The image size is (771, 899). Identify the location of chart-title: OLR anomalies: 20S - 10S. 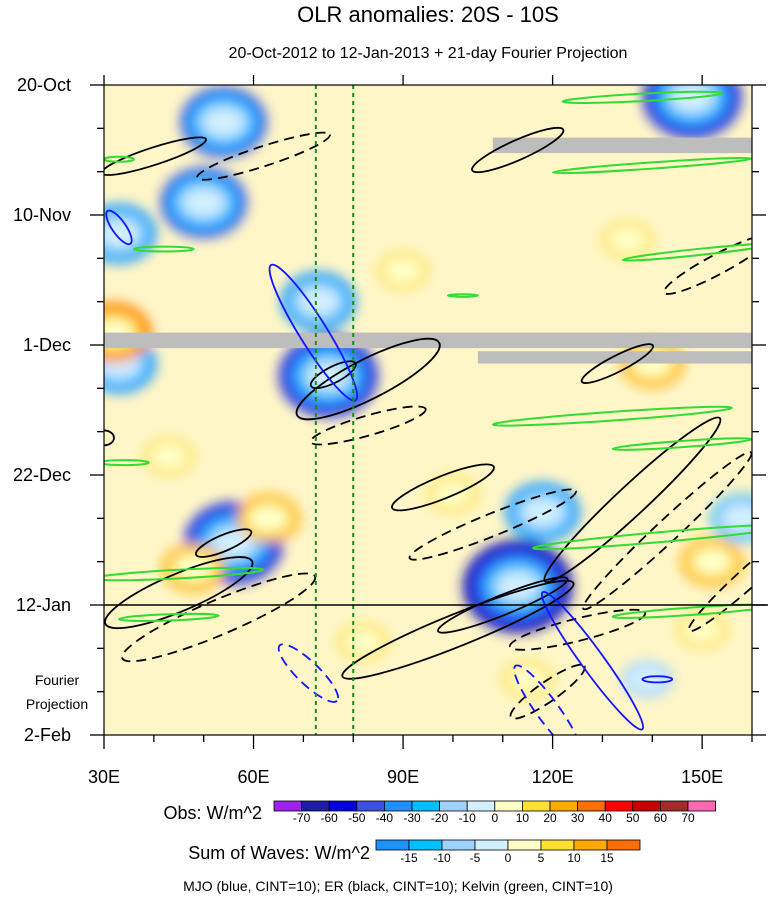
(428, 14).